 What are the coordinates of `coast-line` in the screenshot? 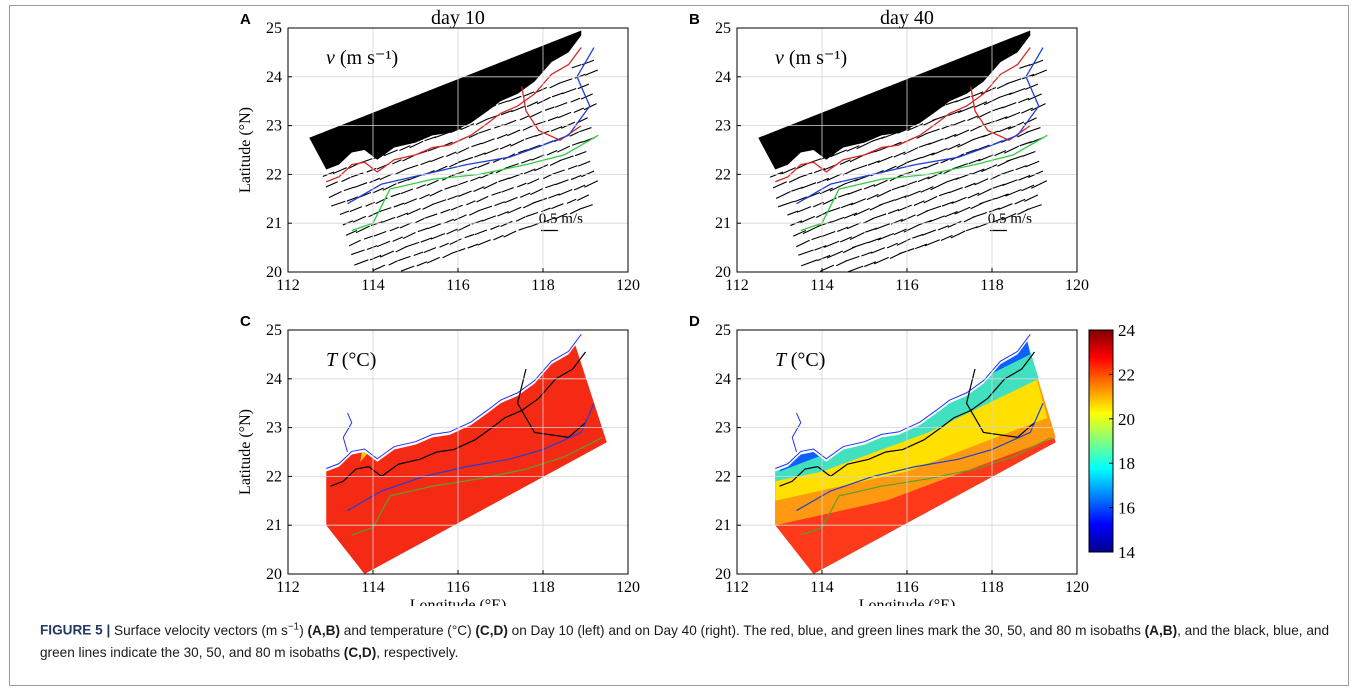 It's located at (454, 401).